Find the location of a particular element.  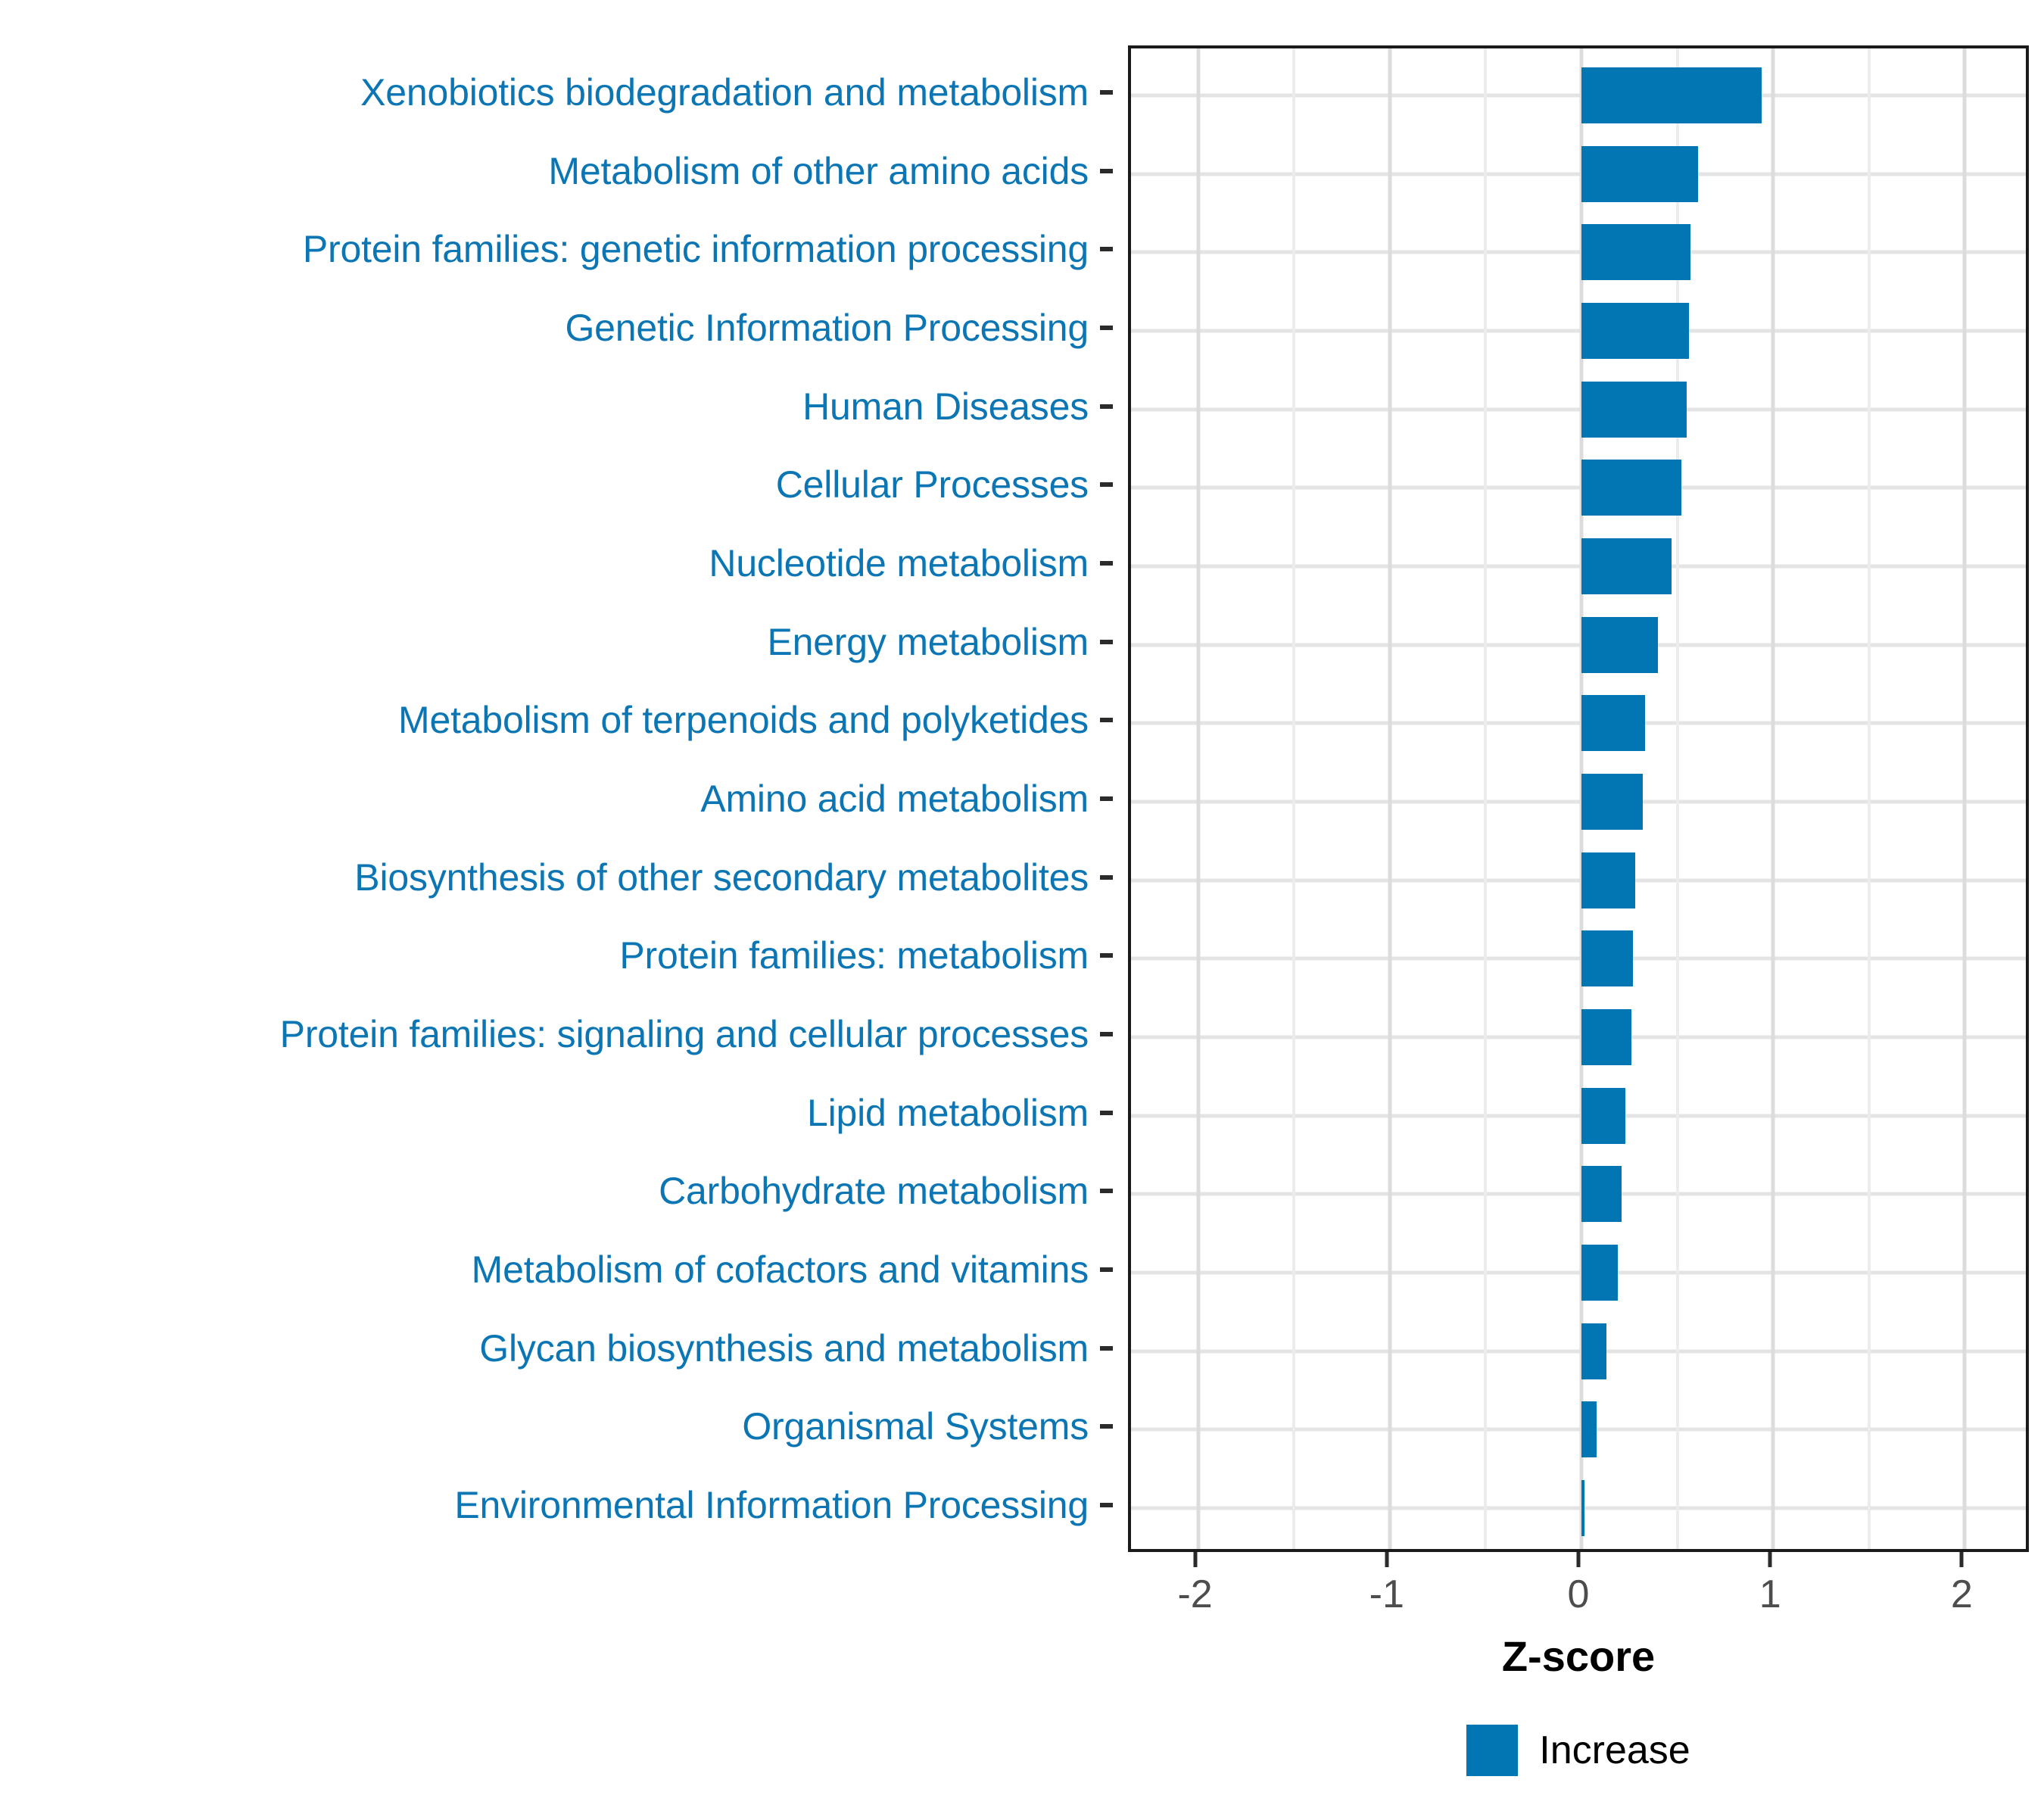

y-axis-label: Lipid metabolism is located at coordinates (948, 1112).